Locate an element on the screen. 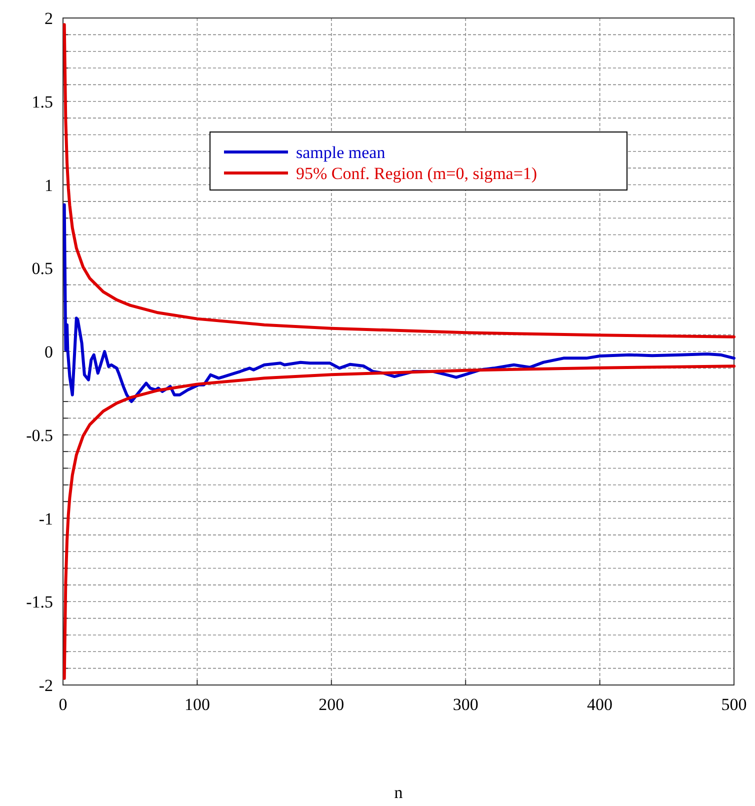 The width and height of the screenshot is (755, 806). x-tick-label: 300 is located at coordinates (465, 704).